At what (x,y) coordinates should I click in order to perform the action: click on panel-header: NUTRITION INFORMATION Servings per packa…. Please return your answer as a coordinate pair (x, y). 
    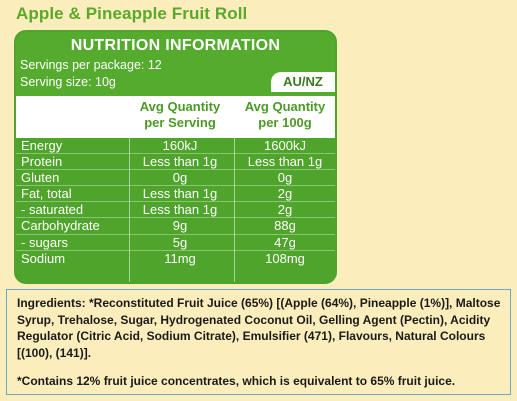
    Looking at the image, I should click on (175, 64).